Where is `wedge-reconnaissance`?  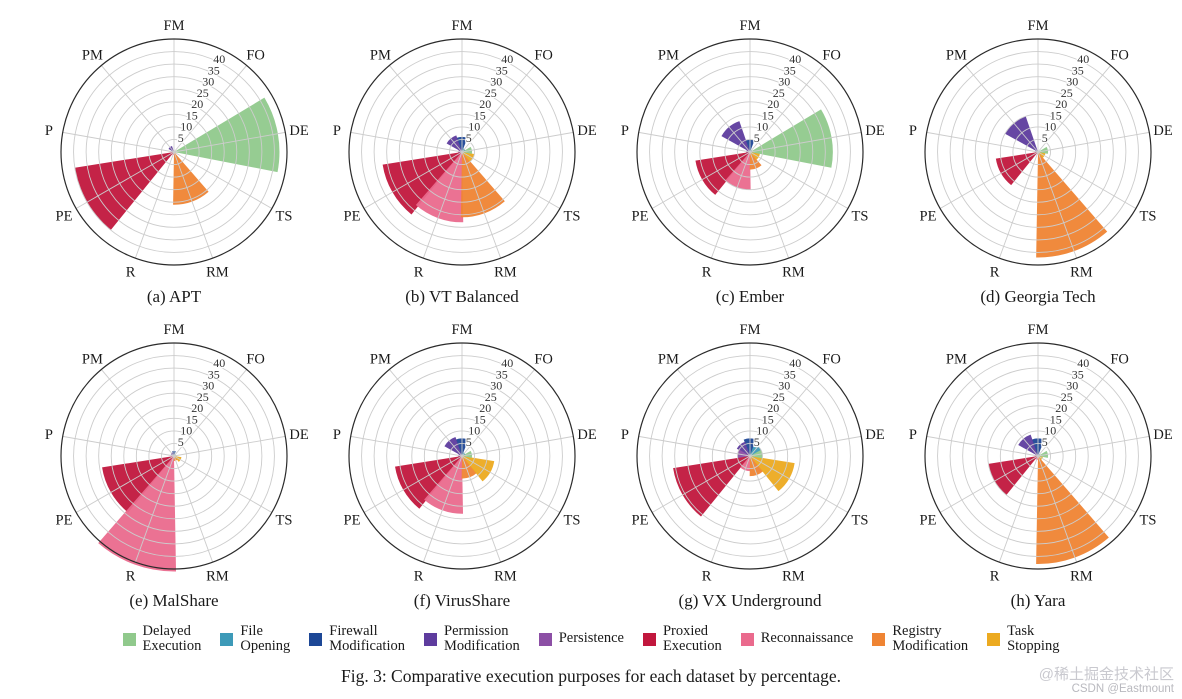
wedge-reconnaissance is located at coordinates (137, 514).